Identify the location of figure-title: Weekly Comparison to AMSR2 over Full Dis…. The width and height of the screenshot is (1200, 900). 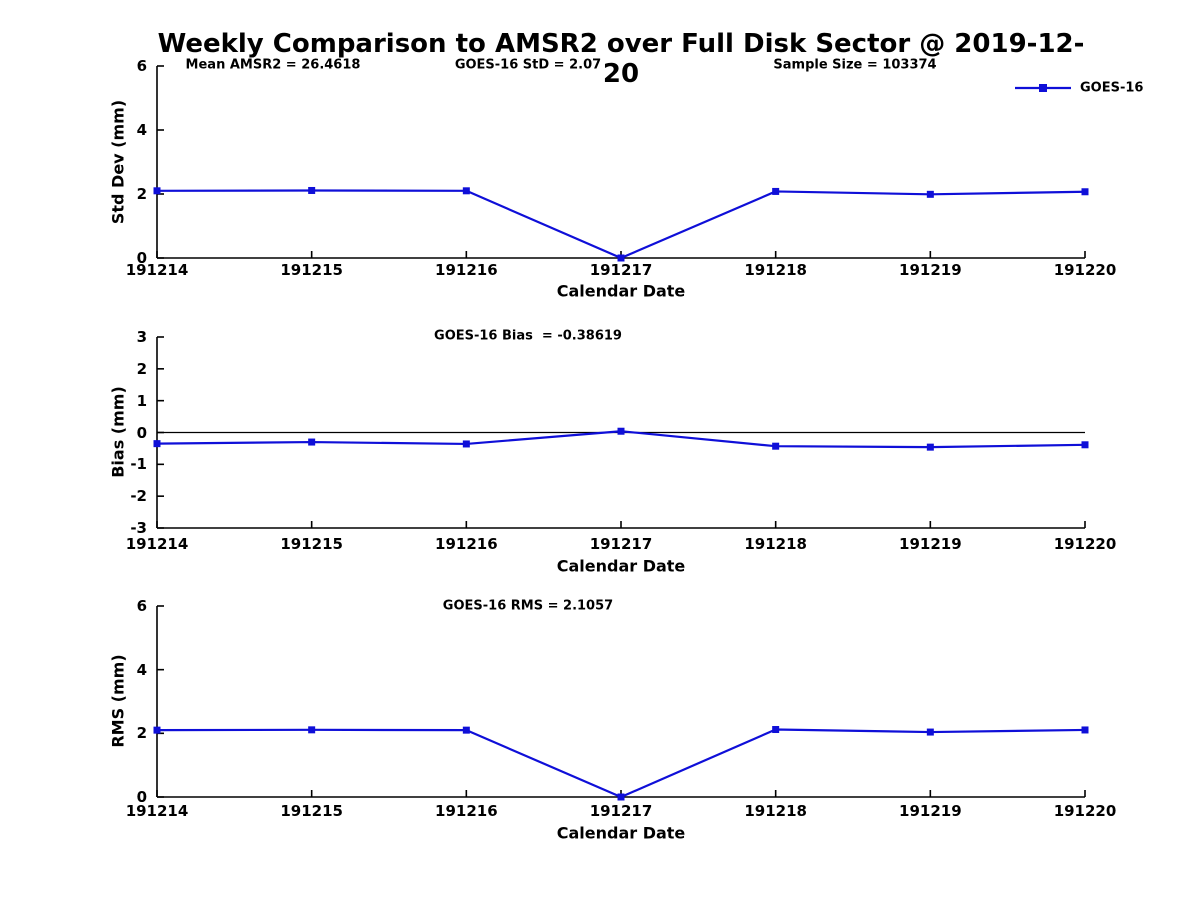
(621, 59).